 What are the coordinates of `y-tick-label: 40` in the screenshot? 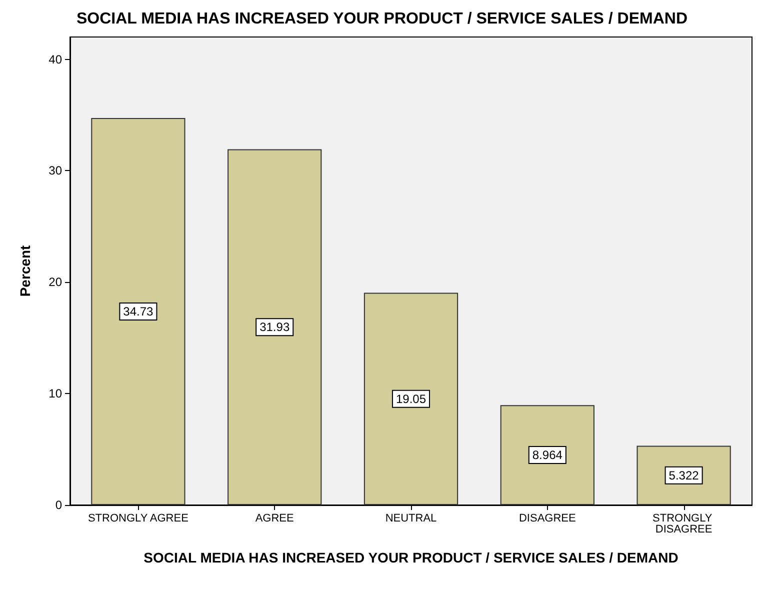 It's located at (55, 59).